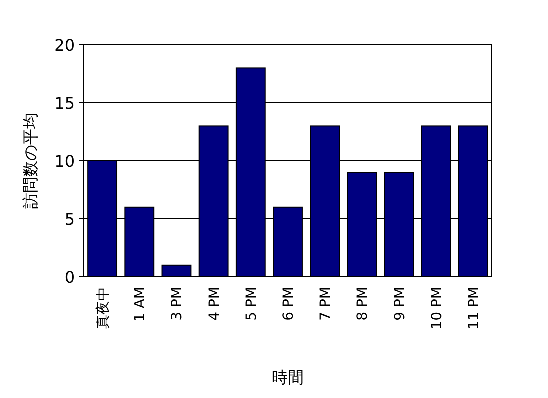 Image resolution: width=548 pixels, height=398 pixels. Describe the element at coordinates (437, 308) in the screenshot. I see `x-tick-label: 10 PM` at that location.